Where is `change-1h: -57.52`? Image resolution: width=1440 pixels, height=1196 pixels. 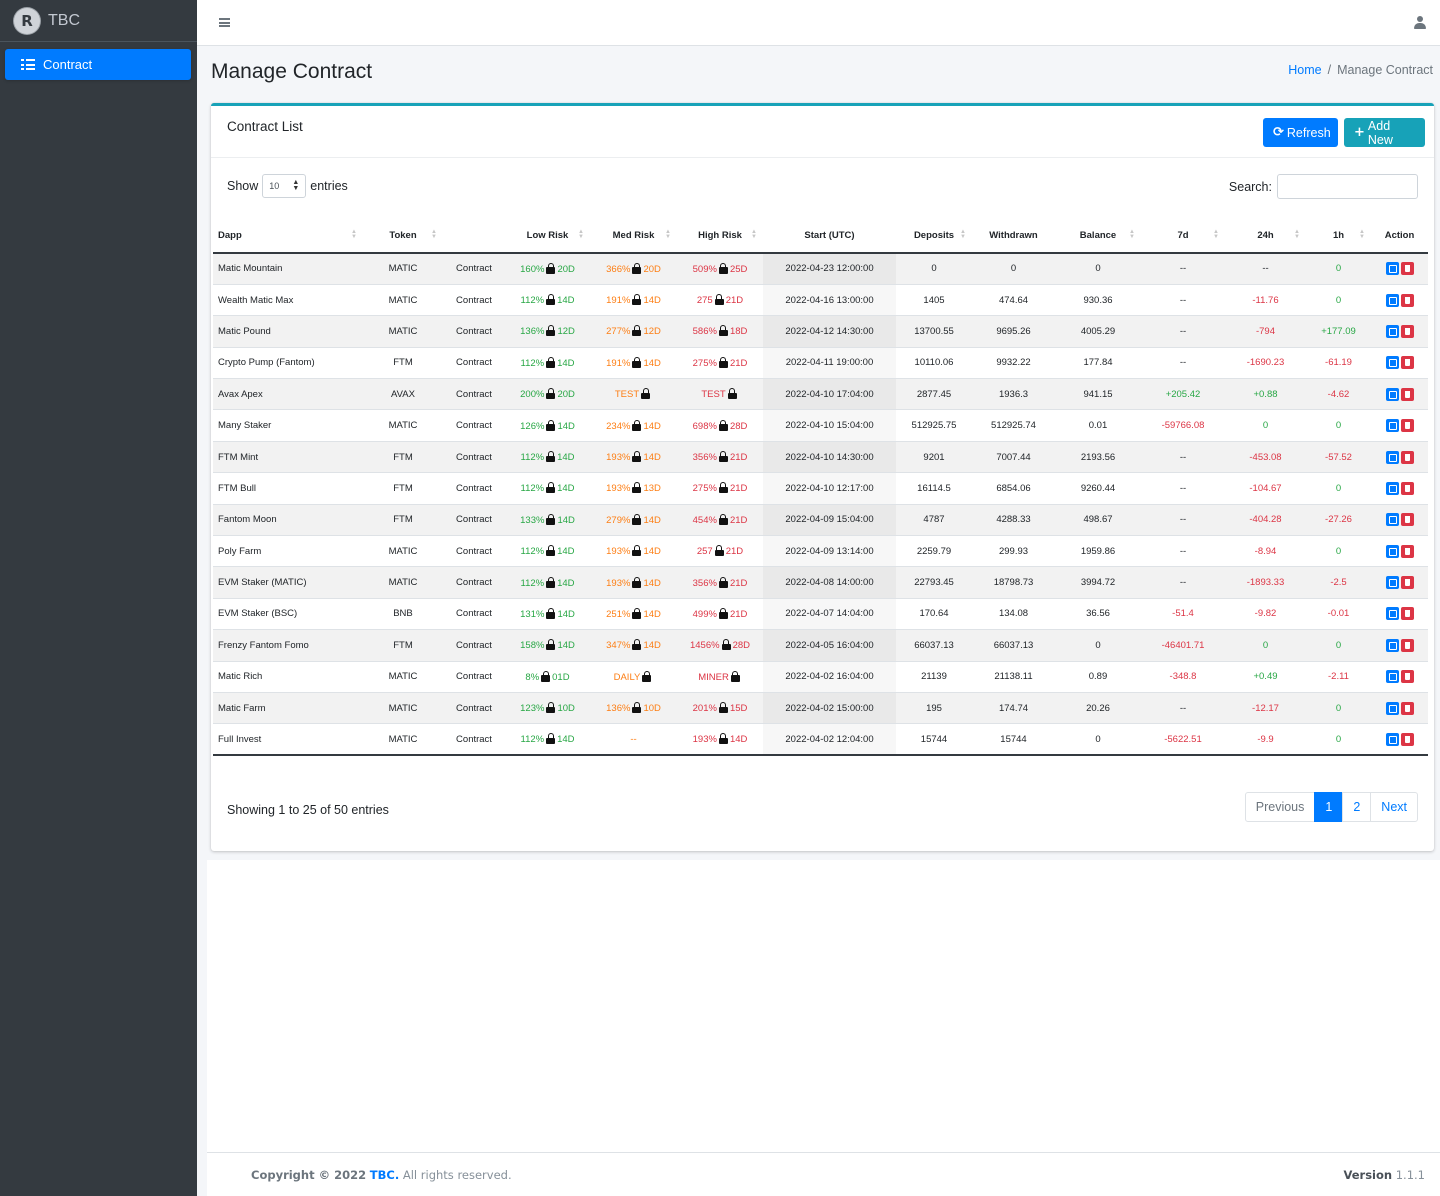 change-1h: -57.52 is located at coordinates (1338, 457).